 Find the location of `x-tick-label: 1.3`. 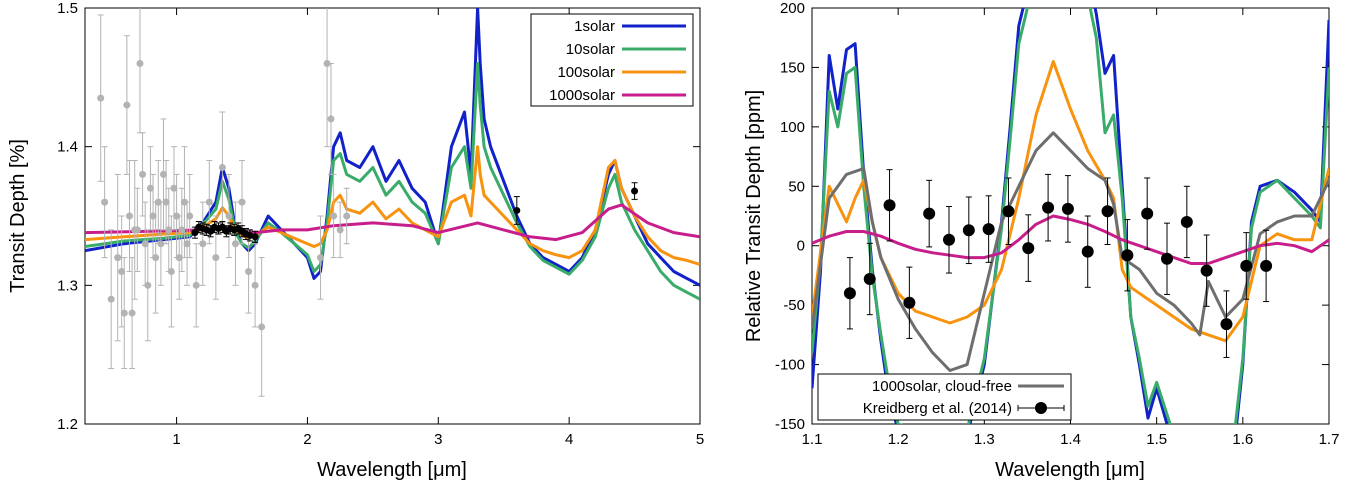

x-tick-label: 1.3 is located at coordinates (984, 439).